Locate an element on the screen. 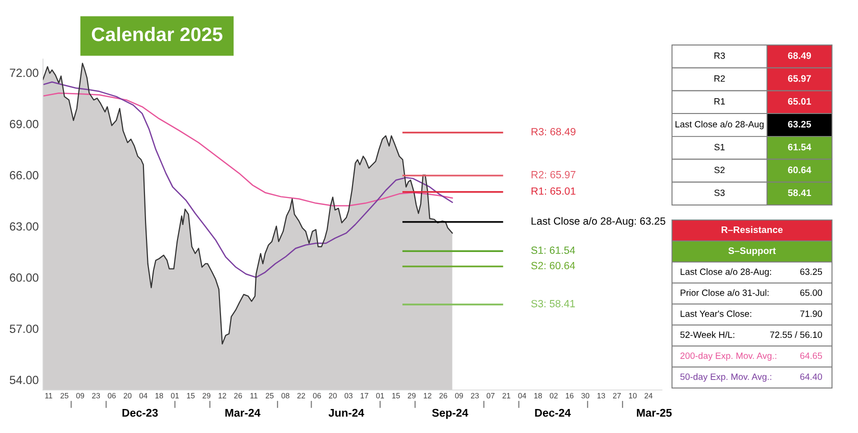 The height and width of the screenshot is (433, 858). text: 50-day Exp. Mov. Avg.: is located at coordinates (726, 377).